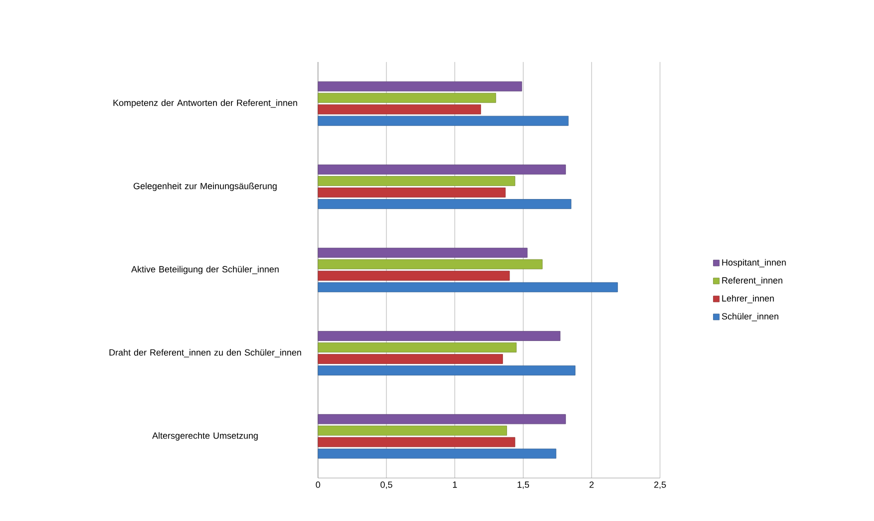  Describe the element at coordinates (754, 263) in the screenshot. I see `legend-label: Hospitant_innen` at that location.